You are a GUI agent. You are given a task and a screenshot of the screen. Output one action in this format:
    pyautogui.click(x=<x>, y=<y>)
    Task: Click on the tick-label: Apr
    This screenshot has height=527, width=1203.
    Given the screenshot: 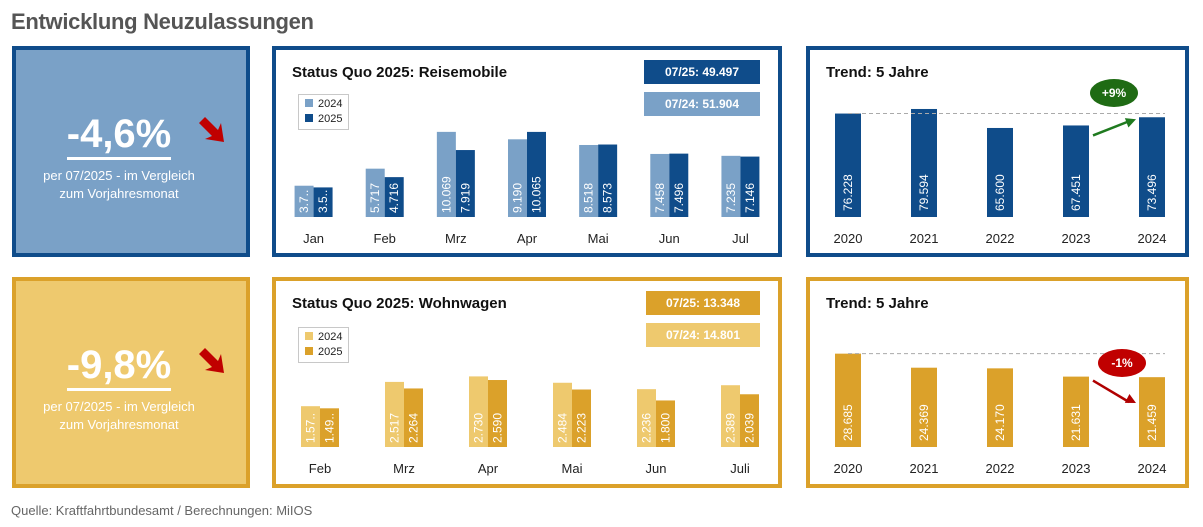 What is the action you would take?
    pyautogui.click(x=488, y=468)
    